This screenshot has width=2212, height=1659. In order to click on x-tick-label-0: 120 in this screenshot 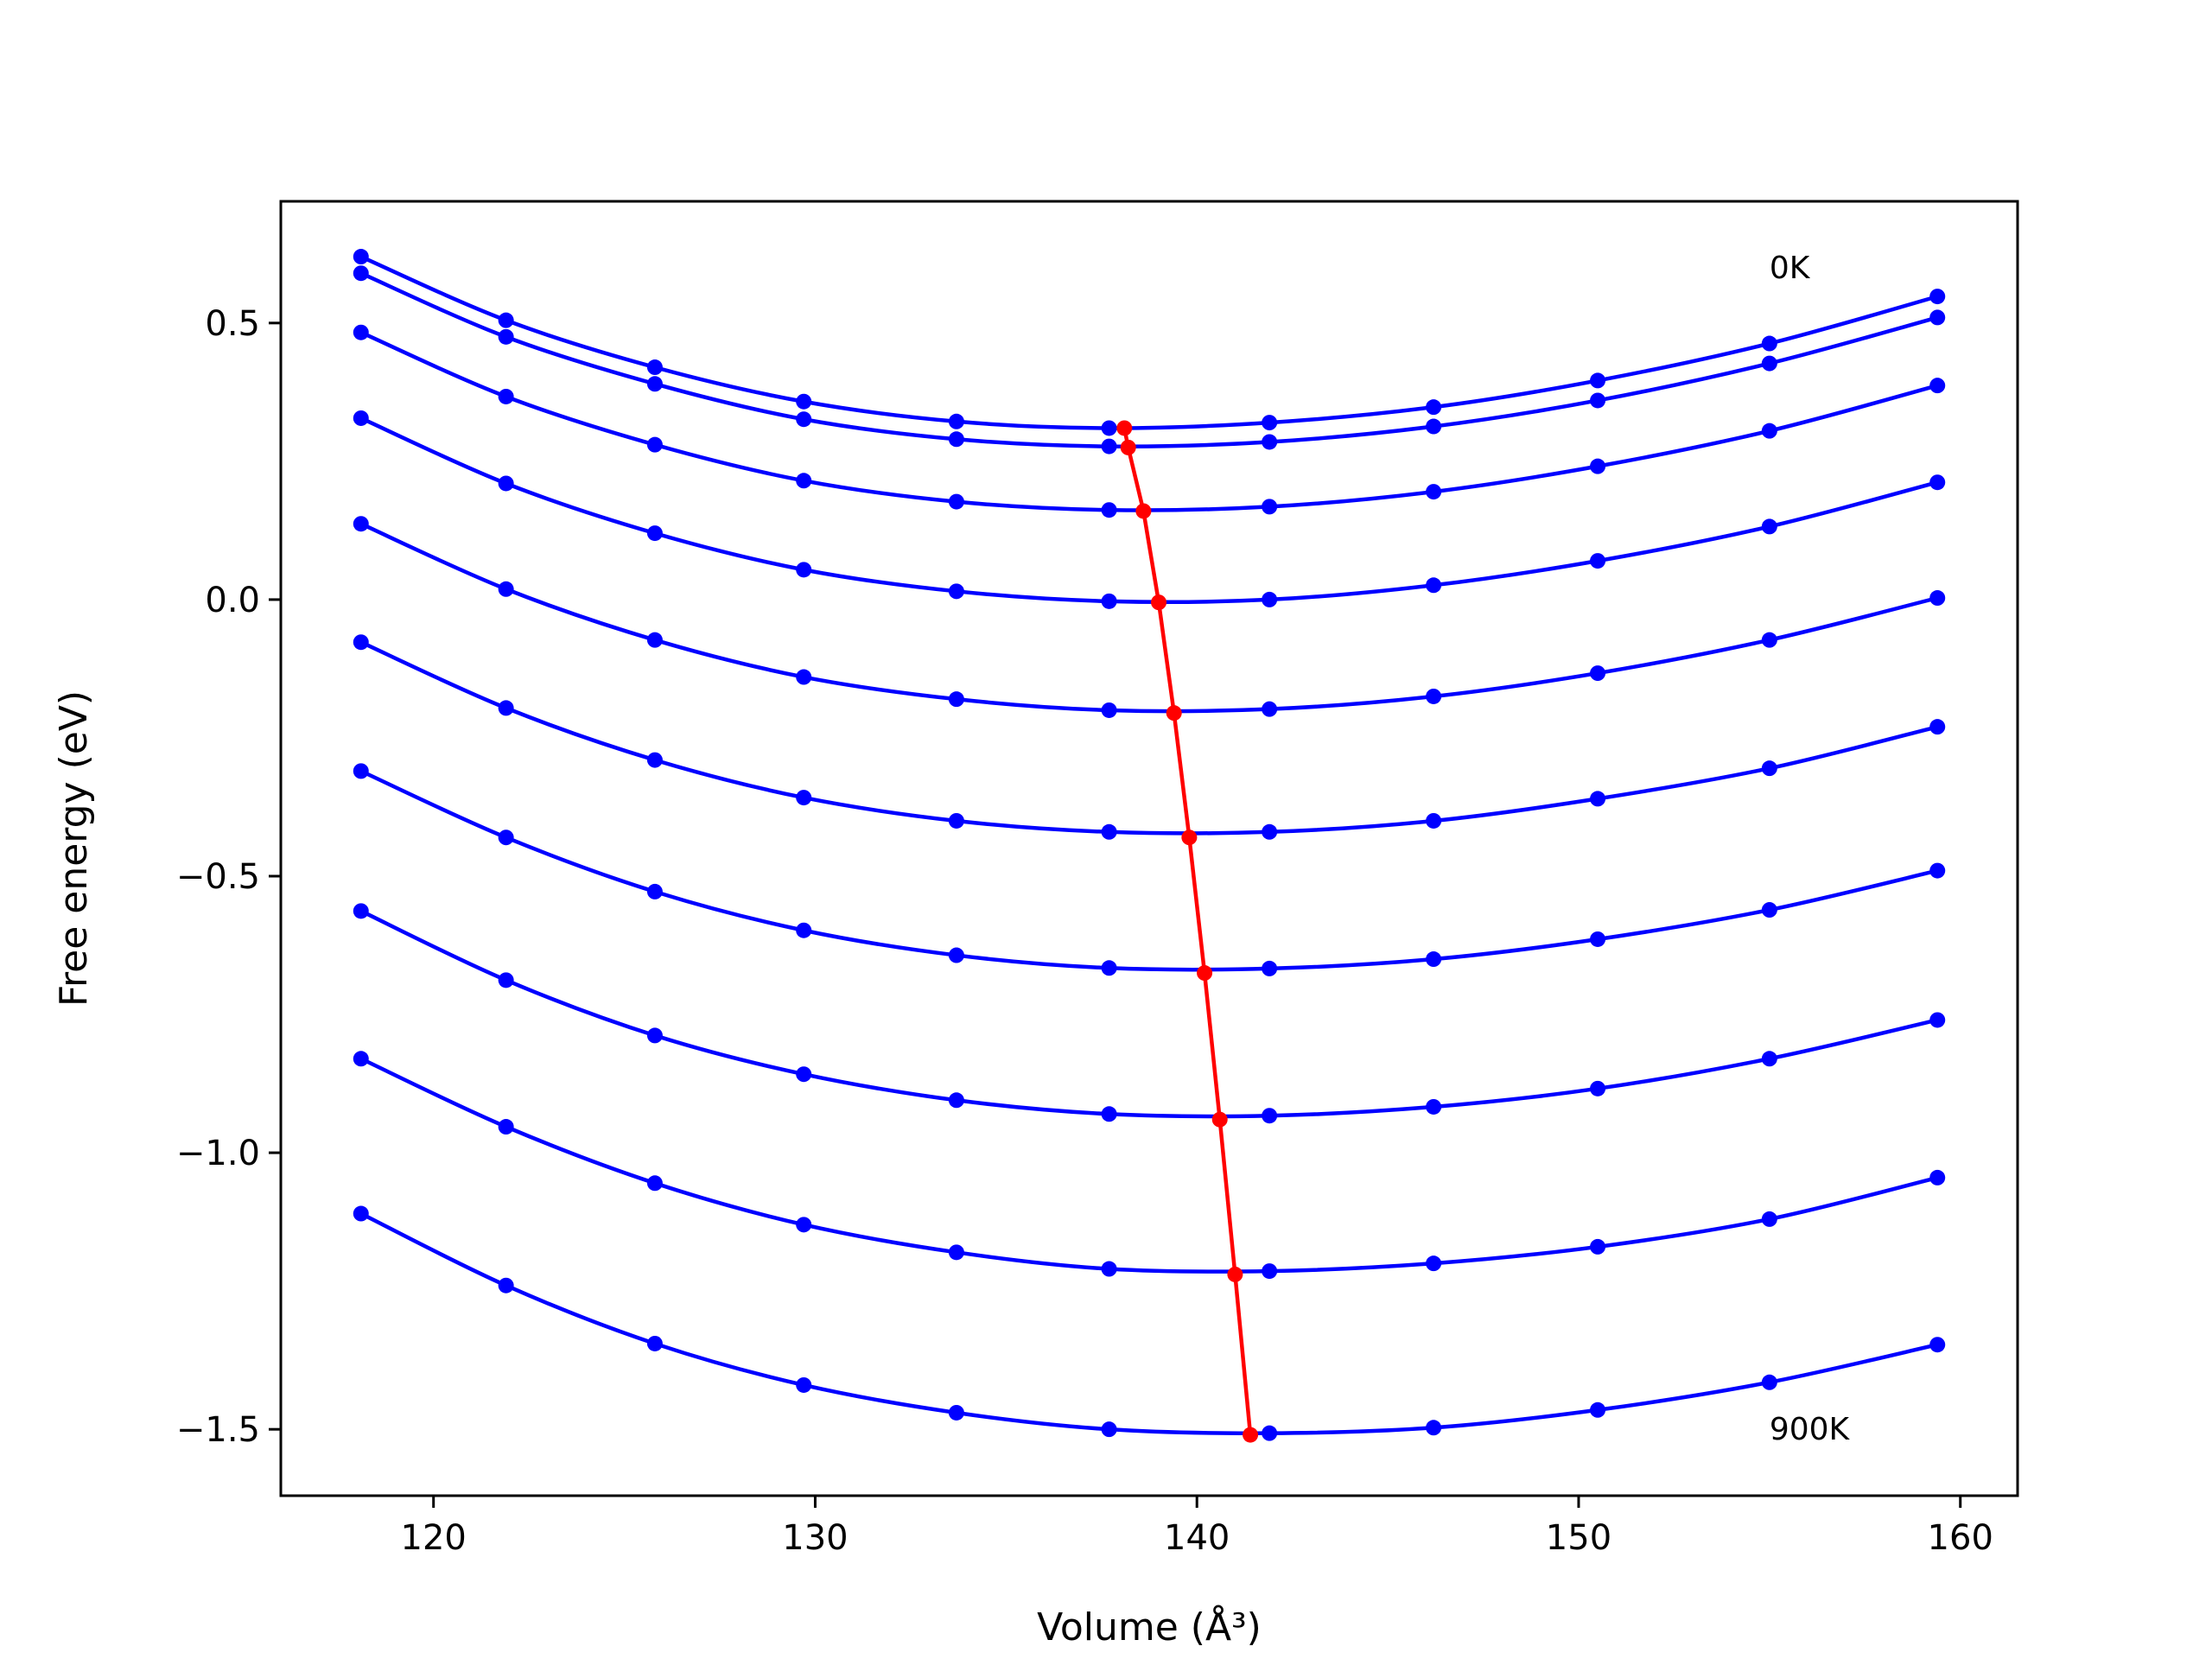, I will do `click(434, 1538)`.